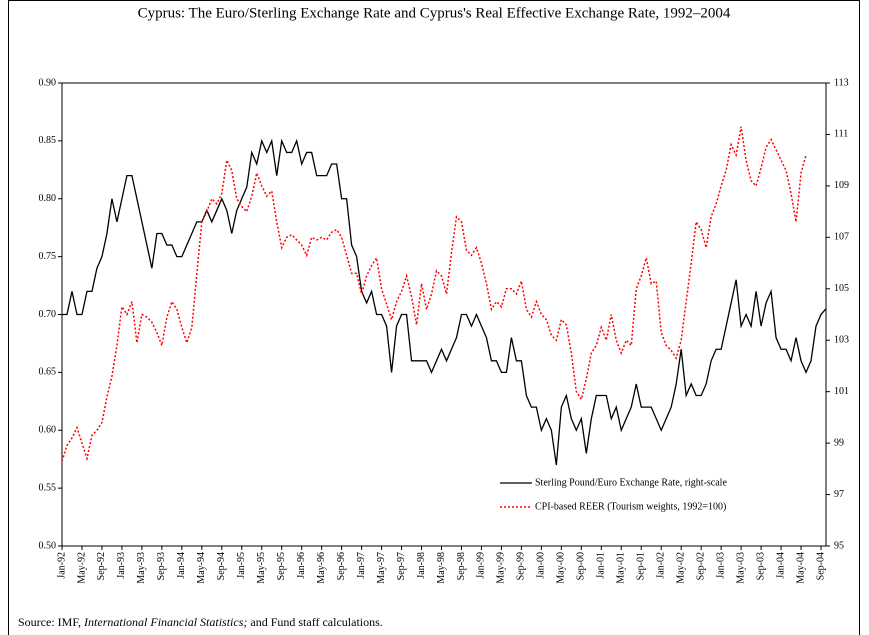  What do you see at coordinates (165, 622) in the screenshot?
I see `source-text: International Financial Statistics;` at bounding box center [165, 622].